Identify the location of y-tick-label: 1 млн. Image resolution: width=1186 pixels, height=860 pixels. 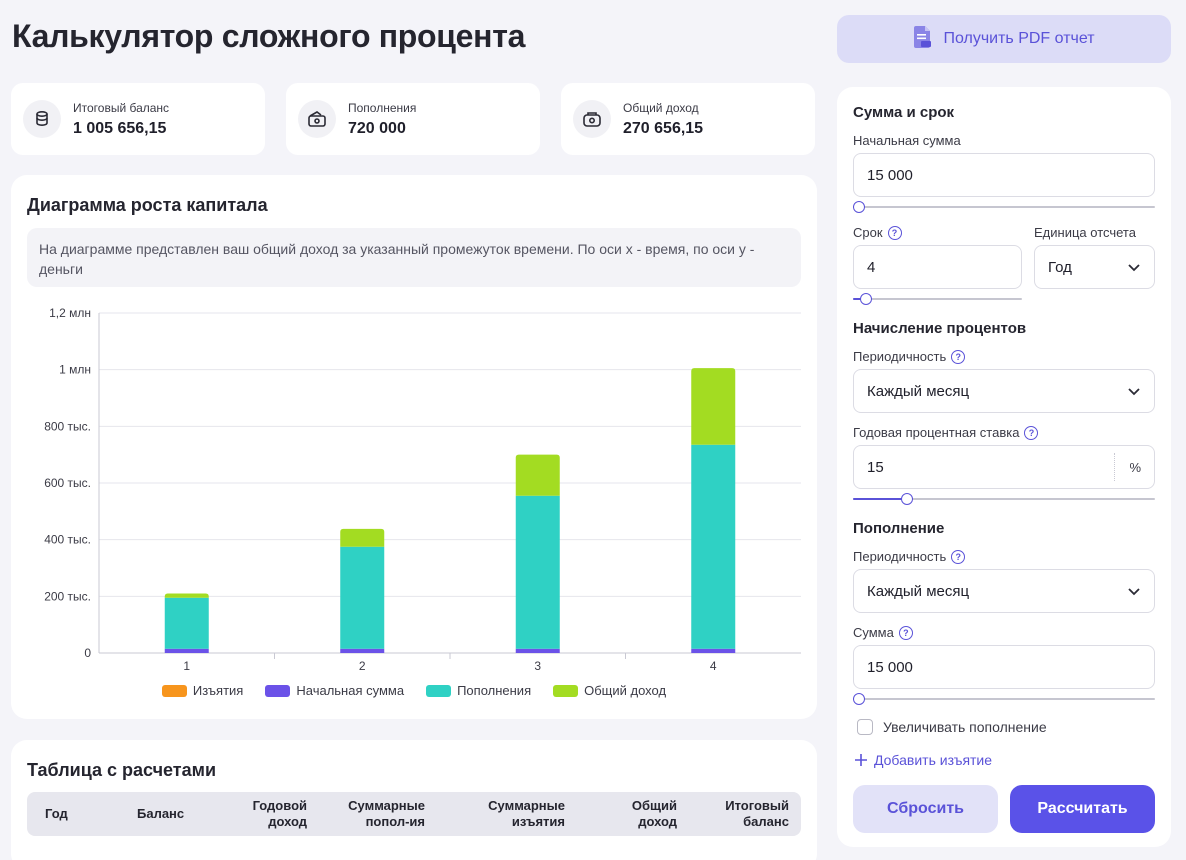
(75, 370).